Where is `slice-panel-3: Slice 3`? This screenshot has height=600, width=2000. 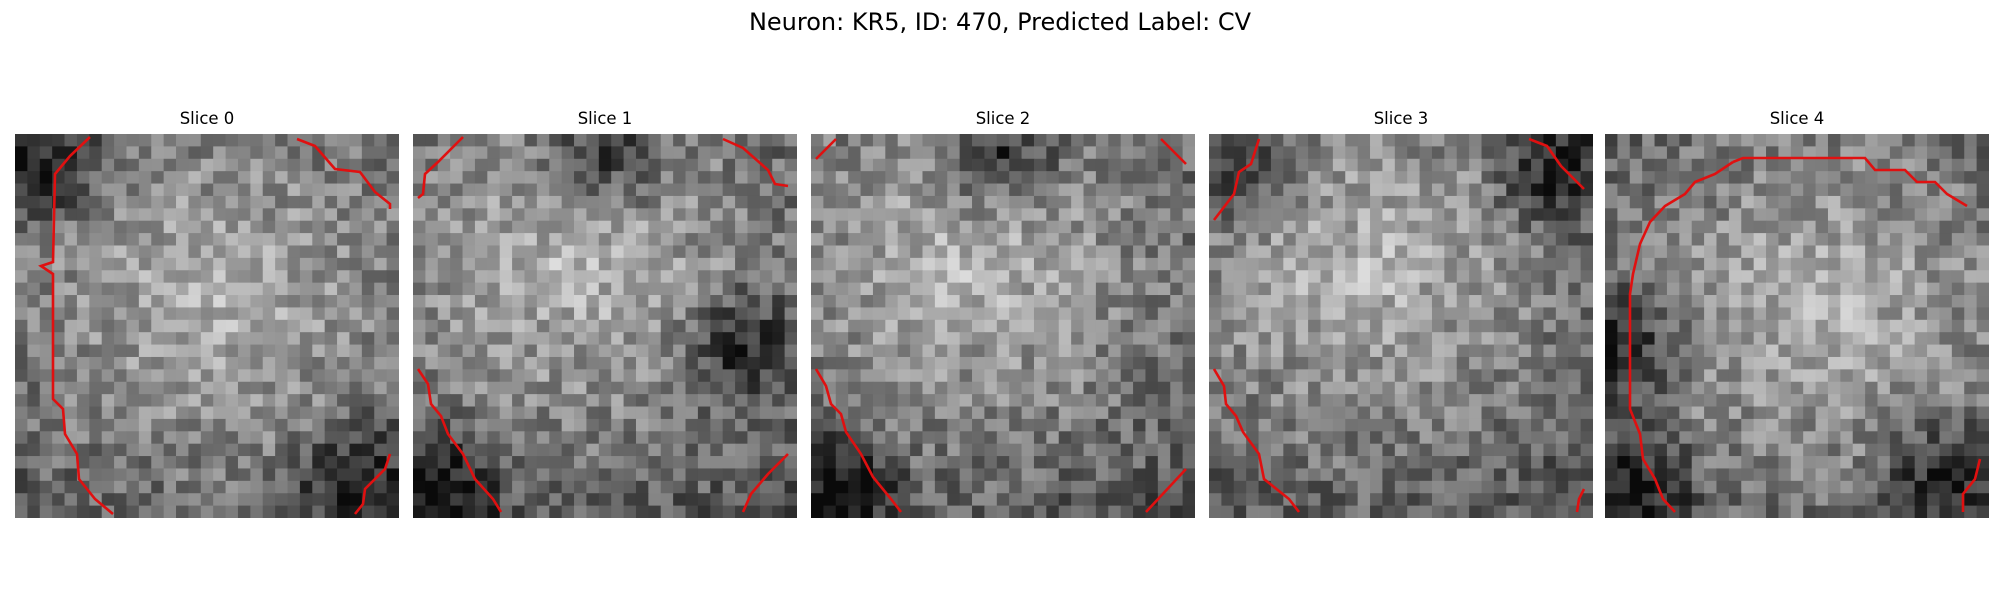 slice-panel-3: Slice 3 is located at coordinates (1401, 313).